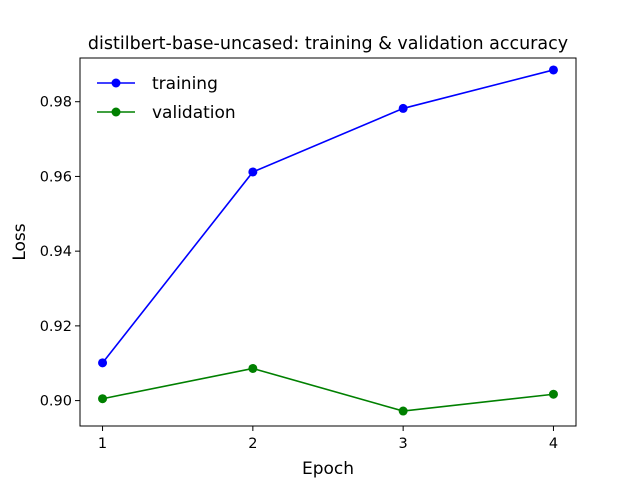 The height and width of the screenshot is (480, 640). What do you see at coordinates (56, 252) in the screenshot?
I see `y-tick-label: 0.94` at bounding box center [56, 252].